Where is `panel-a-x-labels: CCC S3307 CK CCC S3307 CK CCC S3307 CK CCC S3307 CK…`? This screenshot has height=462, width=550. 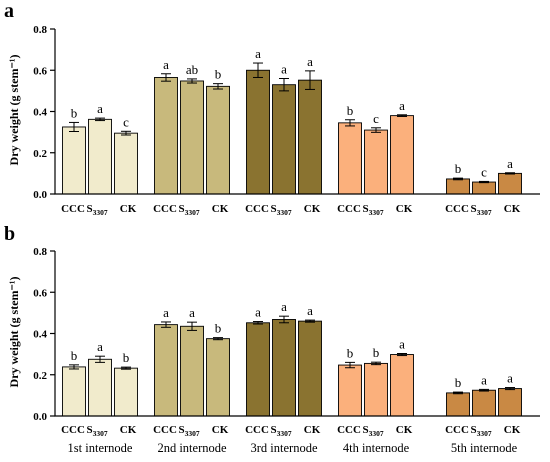
panel-a-x-labels: CCC S3307 CK CCC S3307 CK CCC S3307 CK CCC S3307 CK… is located at coordinates (291, 210).